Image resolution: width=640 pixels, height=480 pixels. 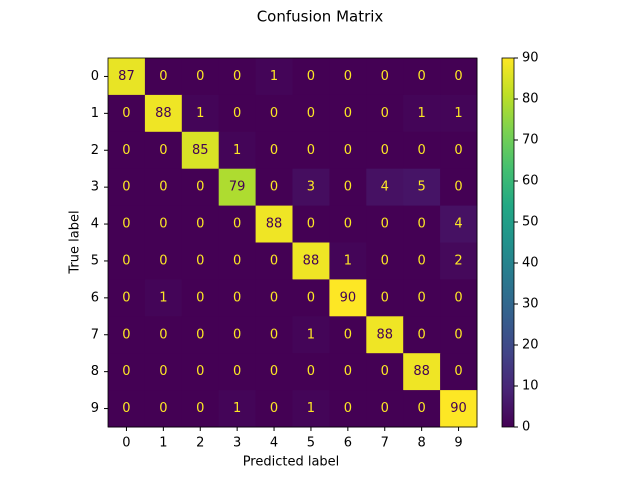 I want to click on colorbar-tick-label: 90, so click(x=530, y=58).